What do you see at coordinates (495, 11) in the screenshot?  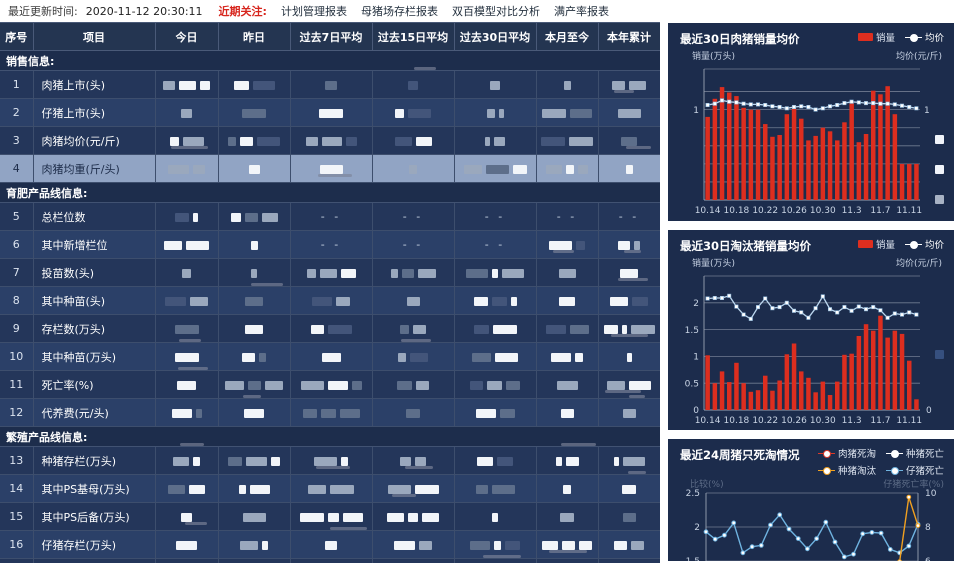 I see `quick-link-model-compare: 双百模型对比分析` at bounding box center [495, 11].